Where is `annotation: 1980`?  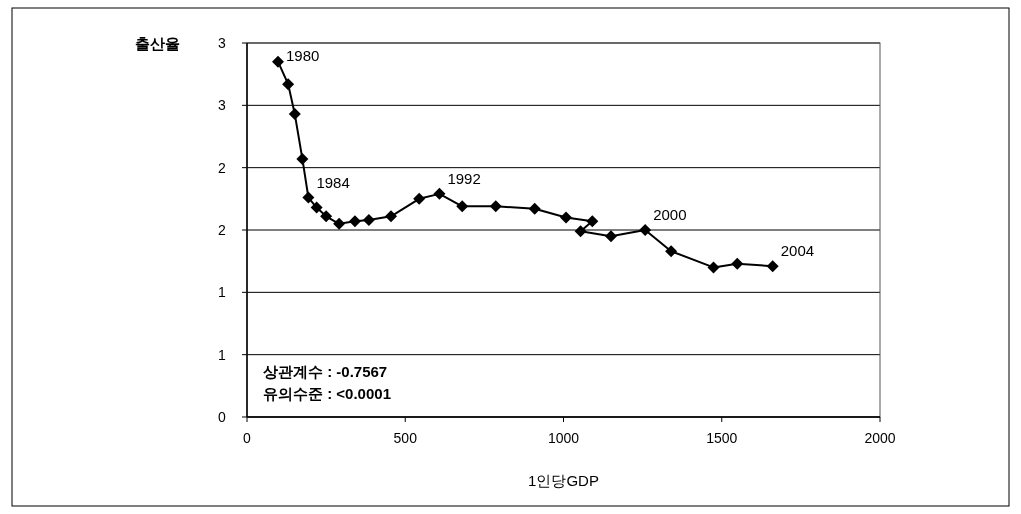 annotation: 1980 is located at coordinates (303, 55).